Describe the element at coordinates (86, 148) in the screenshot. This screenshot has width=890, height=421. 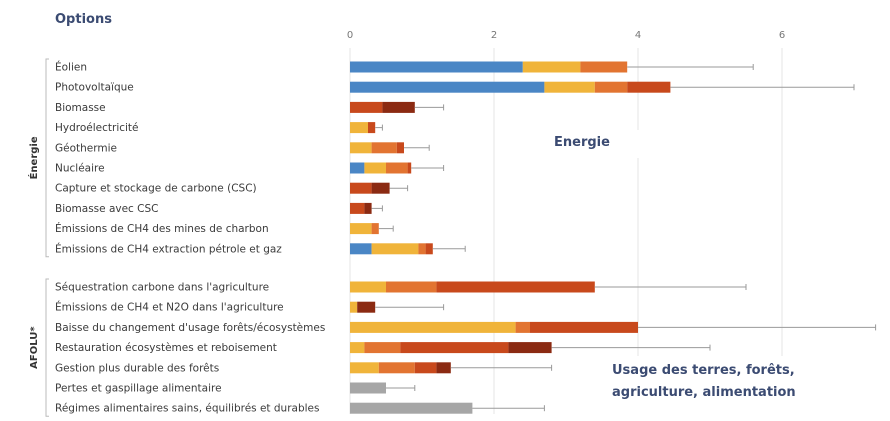
I see `category-label: Géothermie` at that location.